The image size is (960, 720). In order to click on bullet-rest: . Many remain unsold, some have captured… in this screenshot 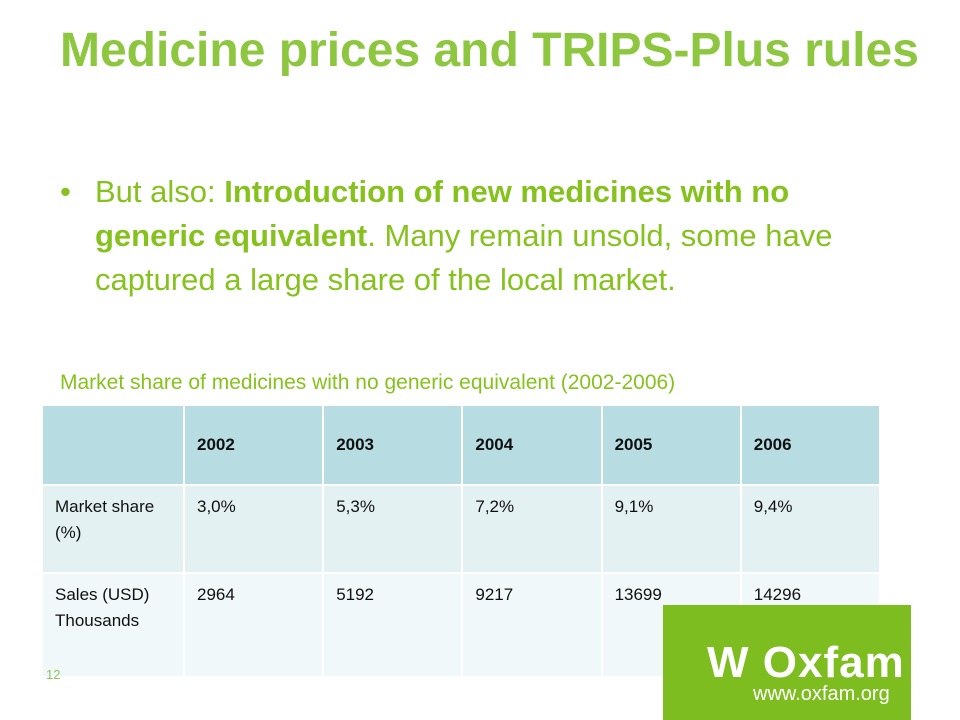, I will do `click(464, 257)`.